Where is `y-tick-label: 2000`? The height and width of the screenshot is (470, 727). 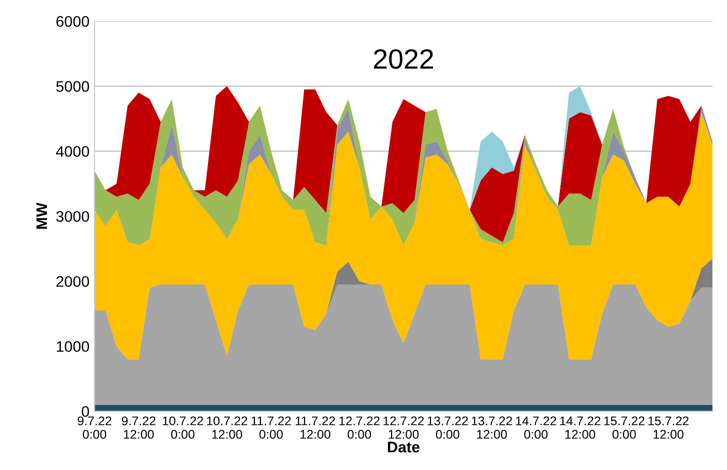 y-tick-label: 2000 is located at coordinates (73, 281).